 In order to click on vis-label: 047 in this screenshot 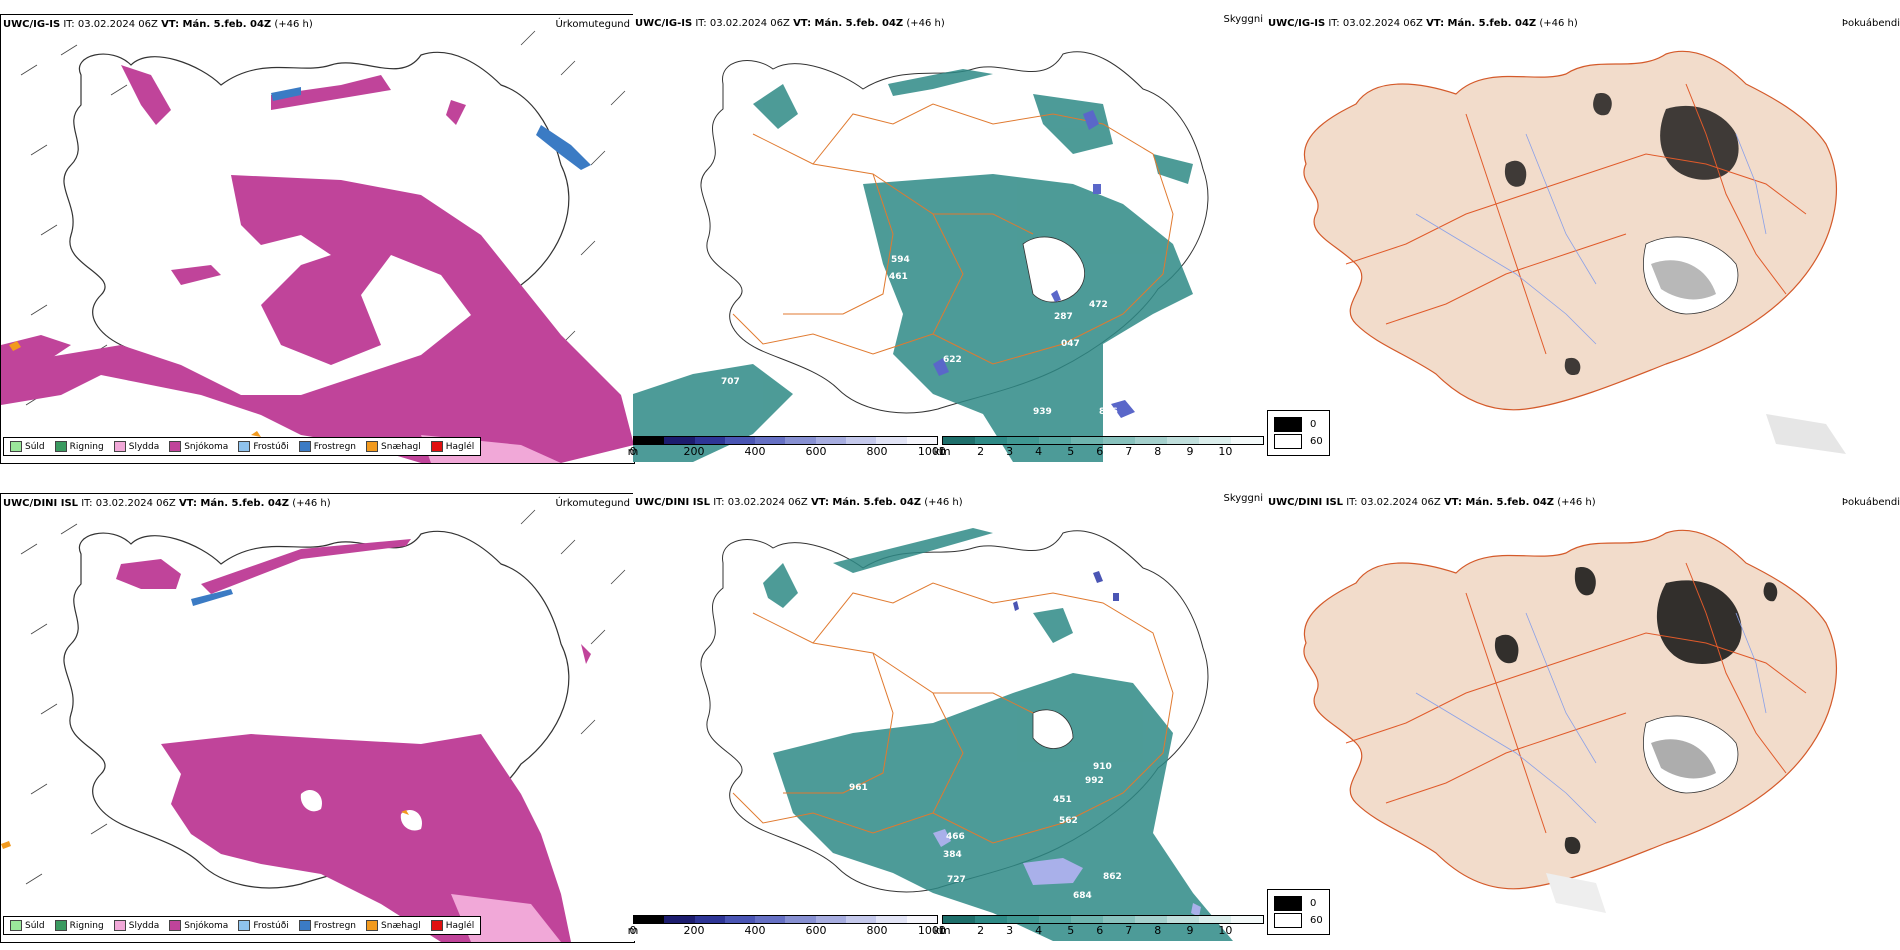, I will do `click(1070, 344)`.